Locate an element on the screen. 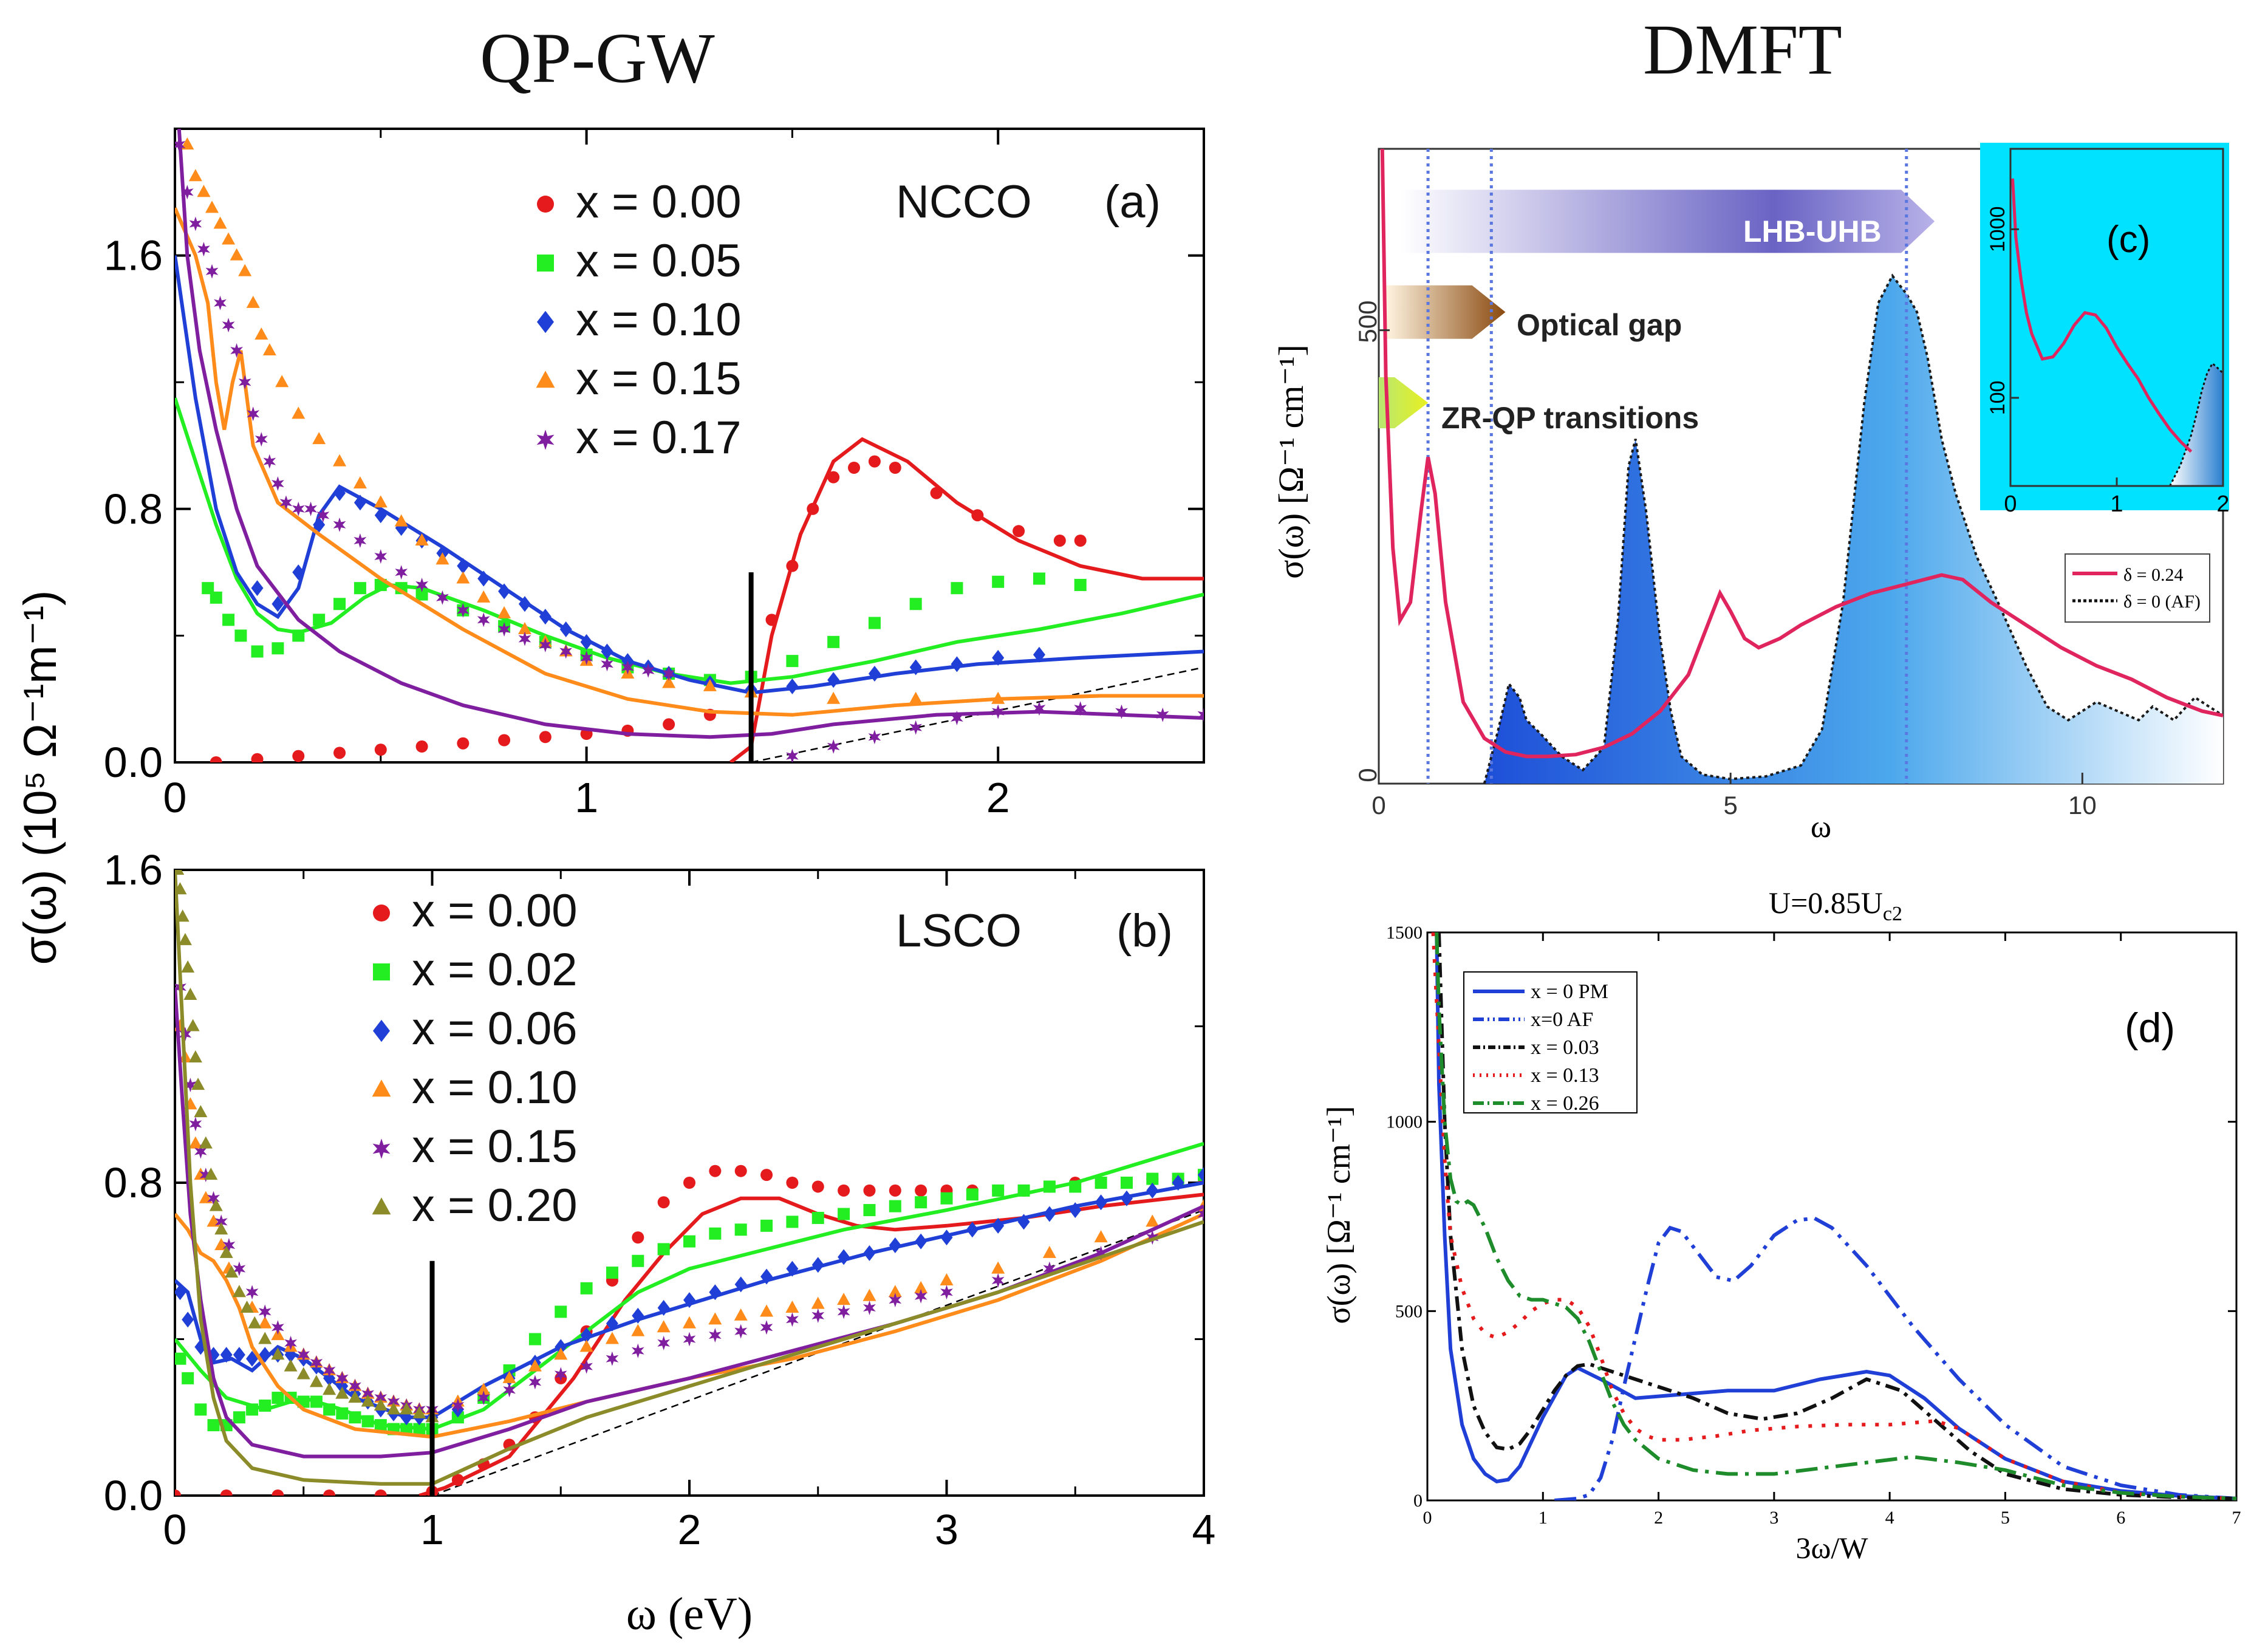 The image size is (2268, 1645). y-tick-label: 0 is located at coordinates (1418, 1501).